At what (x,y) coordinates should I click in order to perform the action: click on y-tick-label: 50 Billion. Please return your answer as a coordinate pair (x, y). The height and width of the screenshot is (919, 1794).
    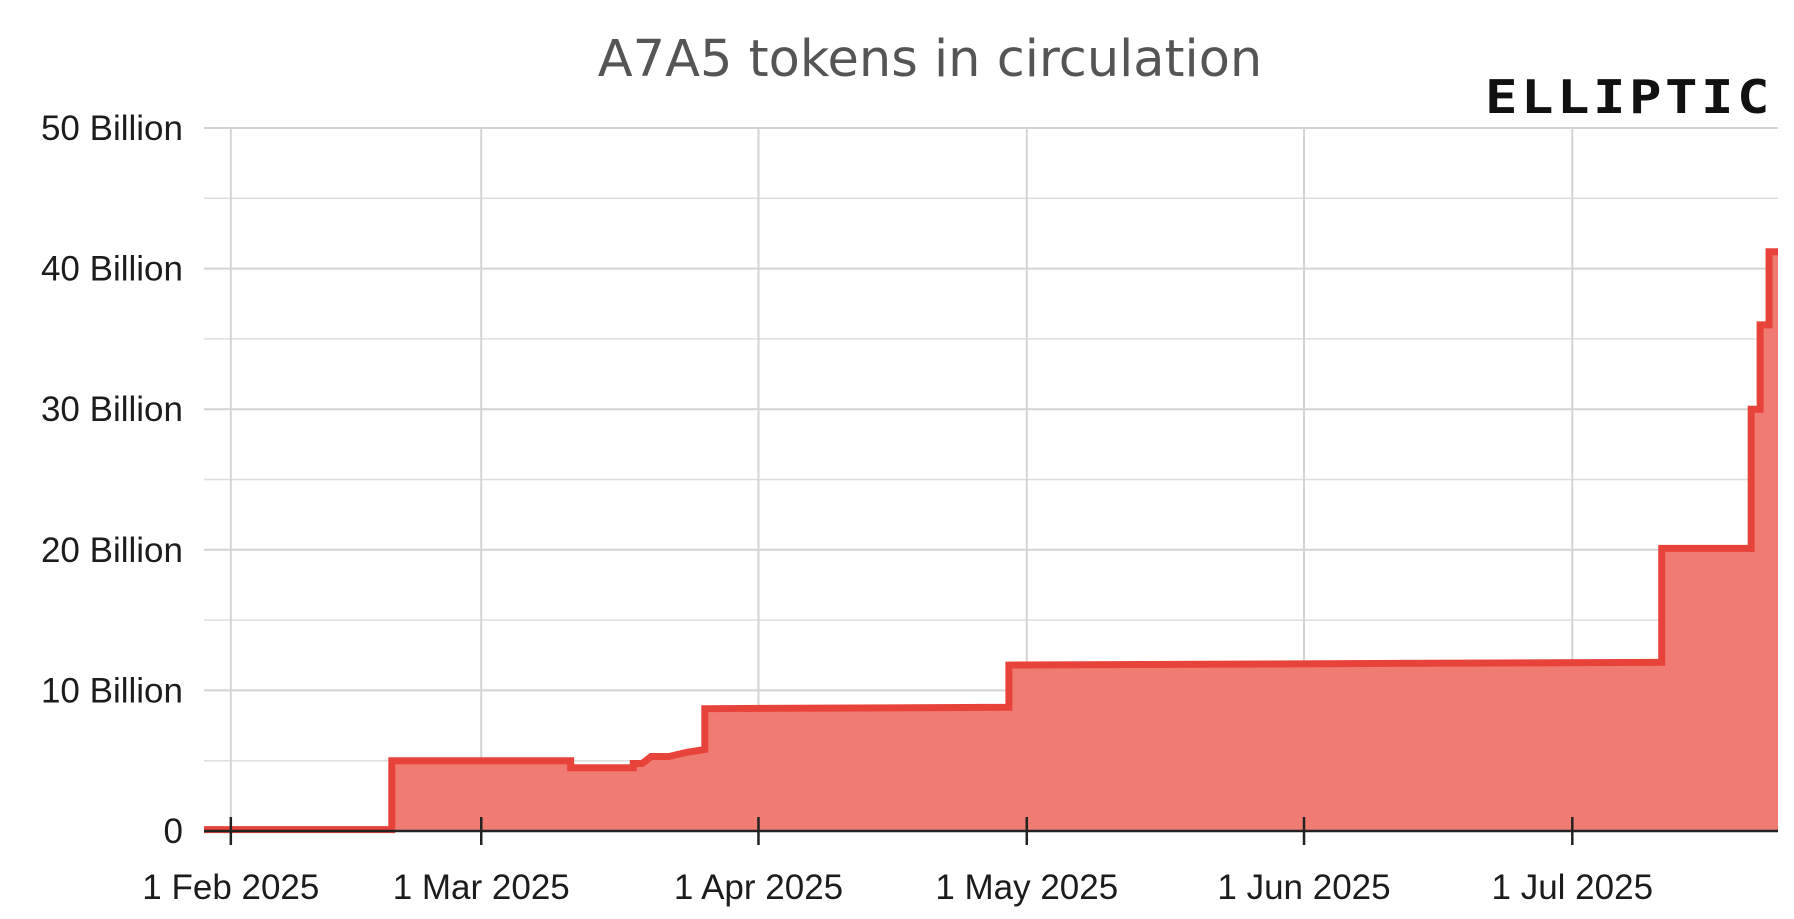
    Looking at the image, I should click on (112, 128).